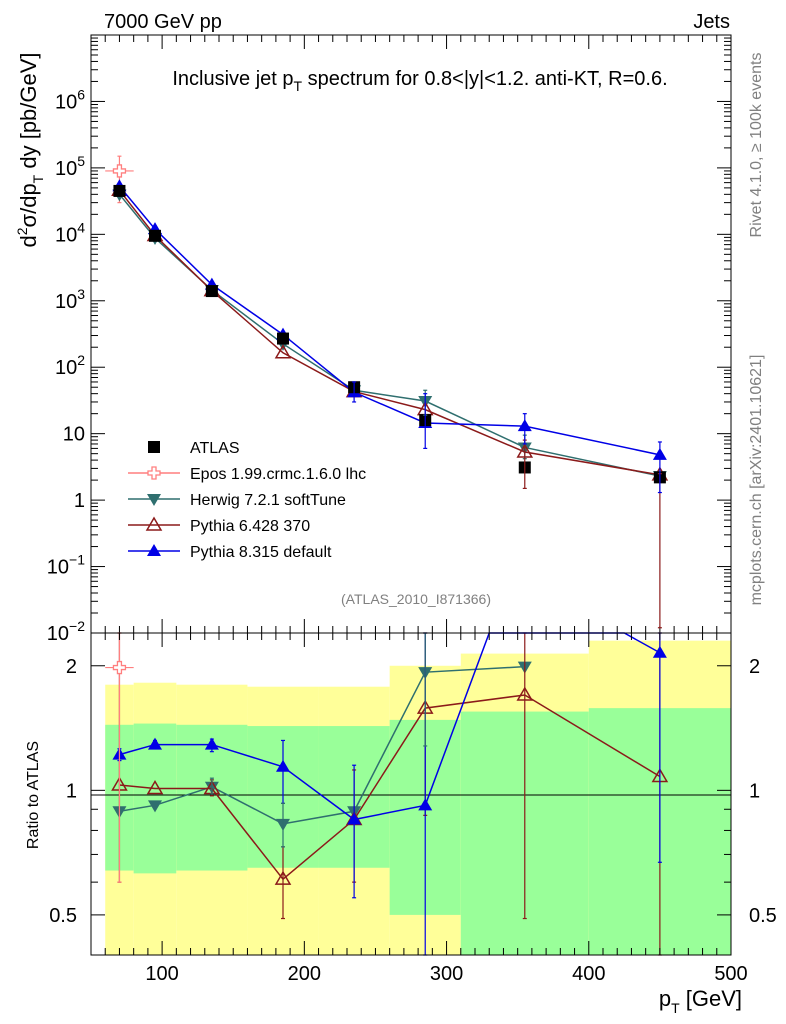  Describe the element at coordinates (756, 480) in the screenshot. I see `mcplots-label: mcplots.cern.ch [arXiv:2401.10621]` at that location.